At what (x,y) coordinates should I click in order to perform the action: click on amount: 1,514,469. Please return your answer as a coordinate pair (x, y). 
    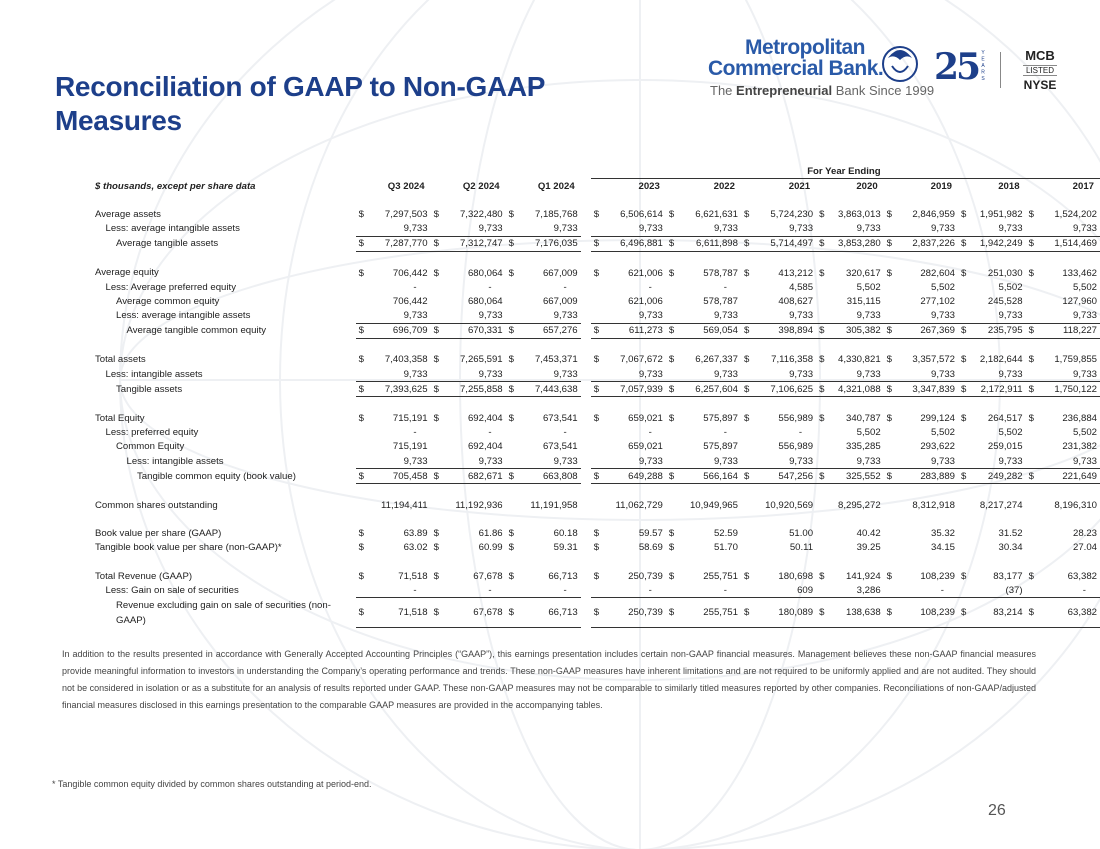
    Looking at the image, I should click on (1075, 244).